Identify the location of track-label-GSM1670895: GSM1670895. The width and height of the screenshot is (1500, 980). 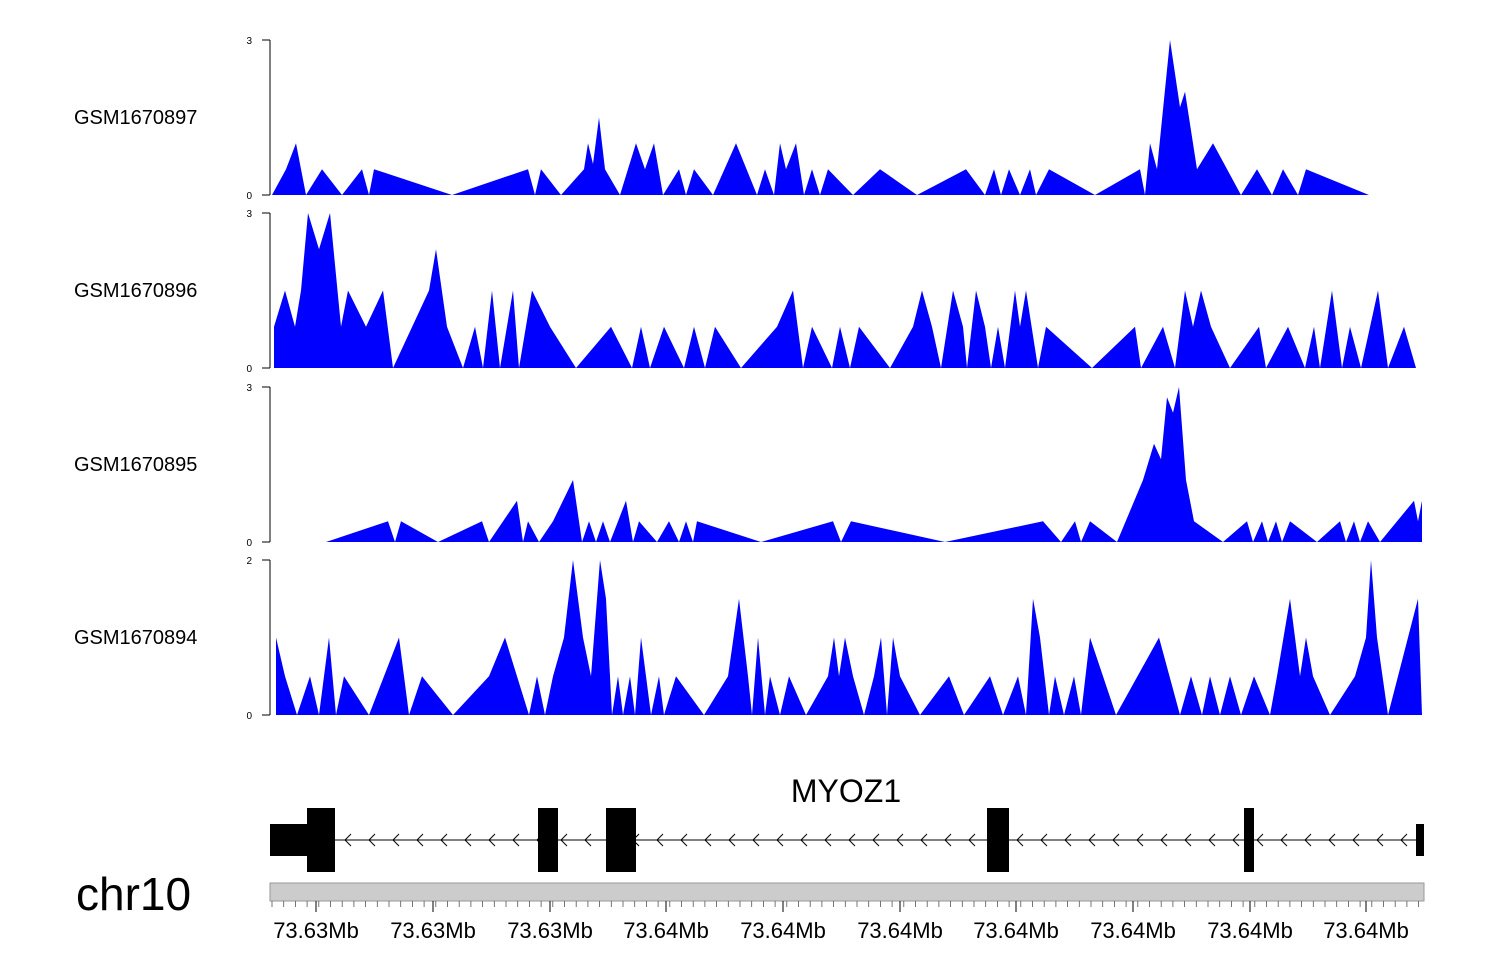
(135, 465).